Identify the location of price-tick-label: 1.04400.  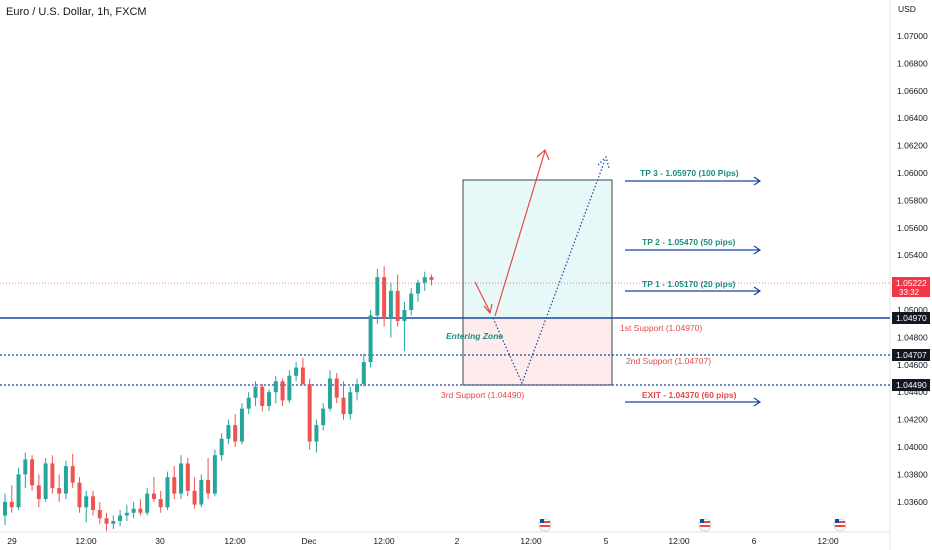
(912, 392).